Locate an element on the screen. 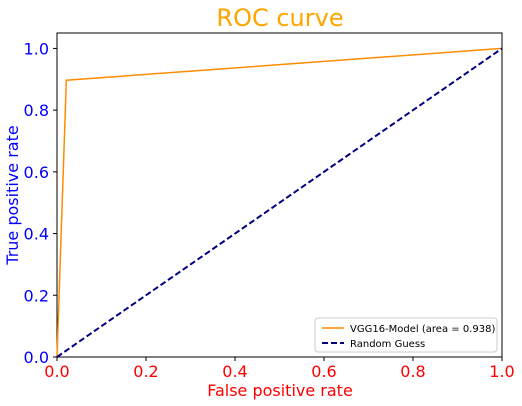  y-tick-label: 0.8 is located at coordinates (36, 110).